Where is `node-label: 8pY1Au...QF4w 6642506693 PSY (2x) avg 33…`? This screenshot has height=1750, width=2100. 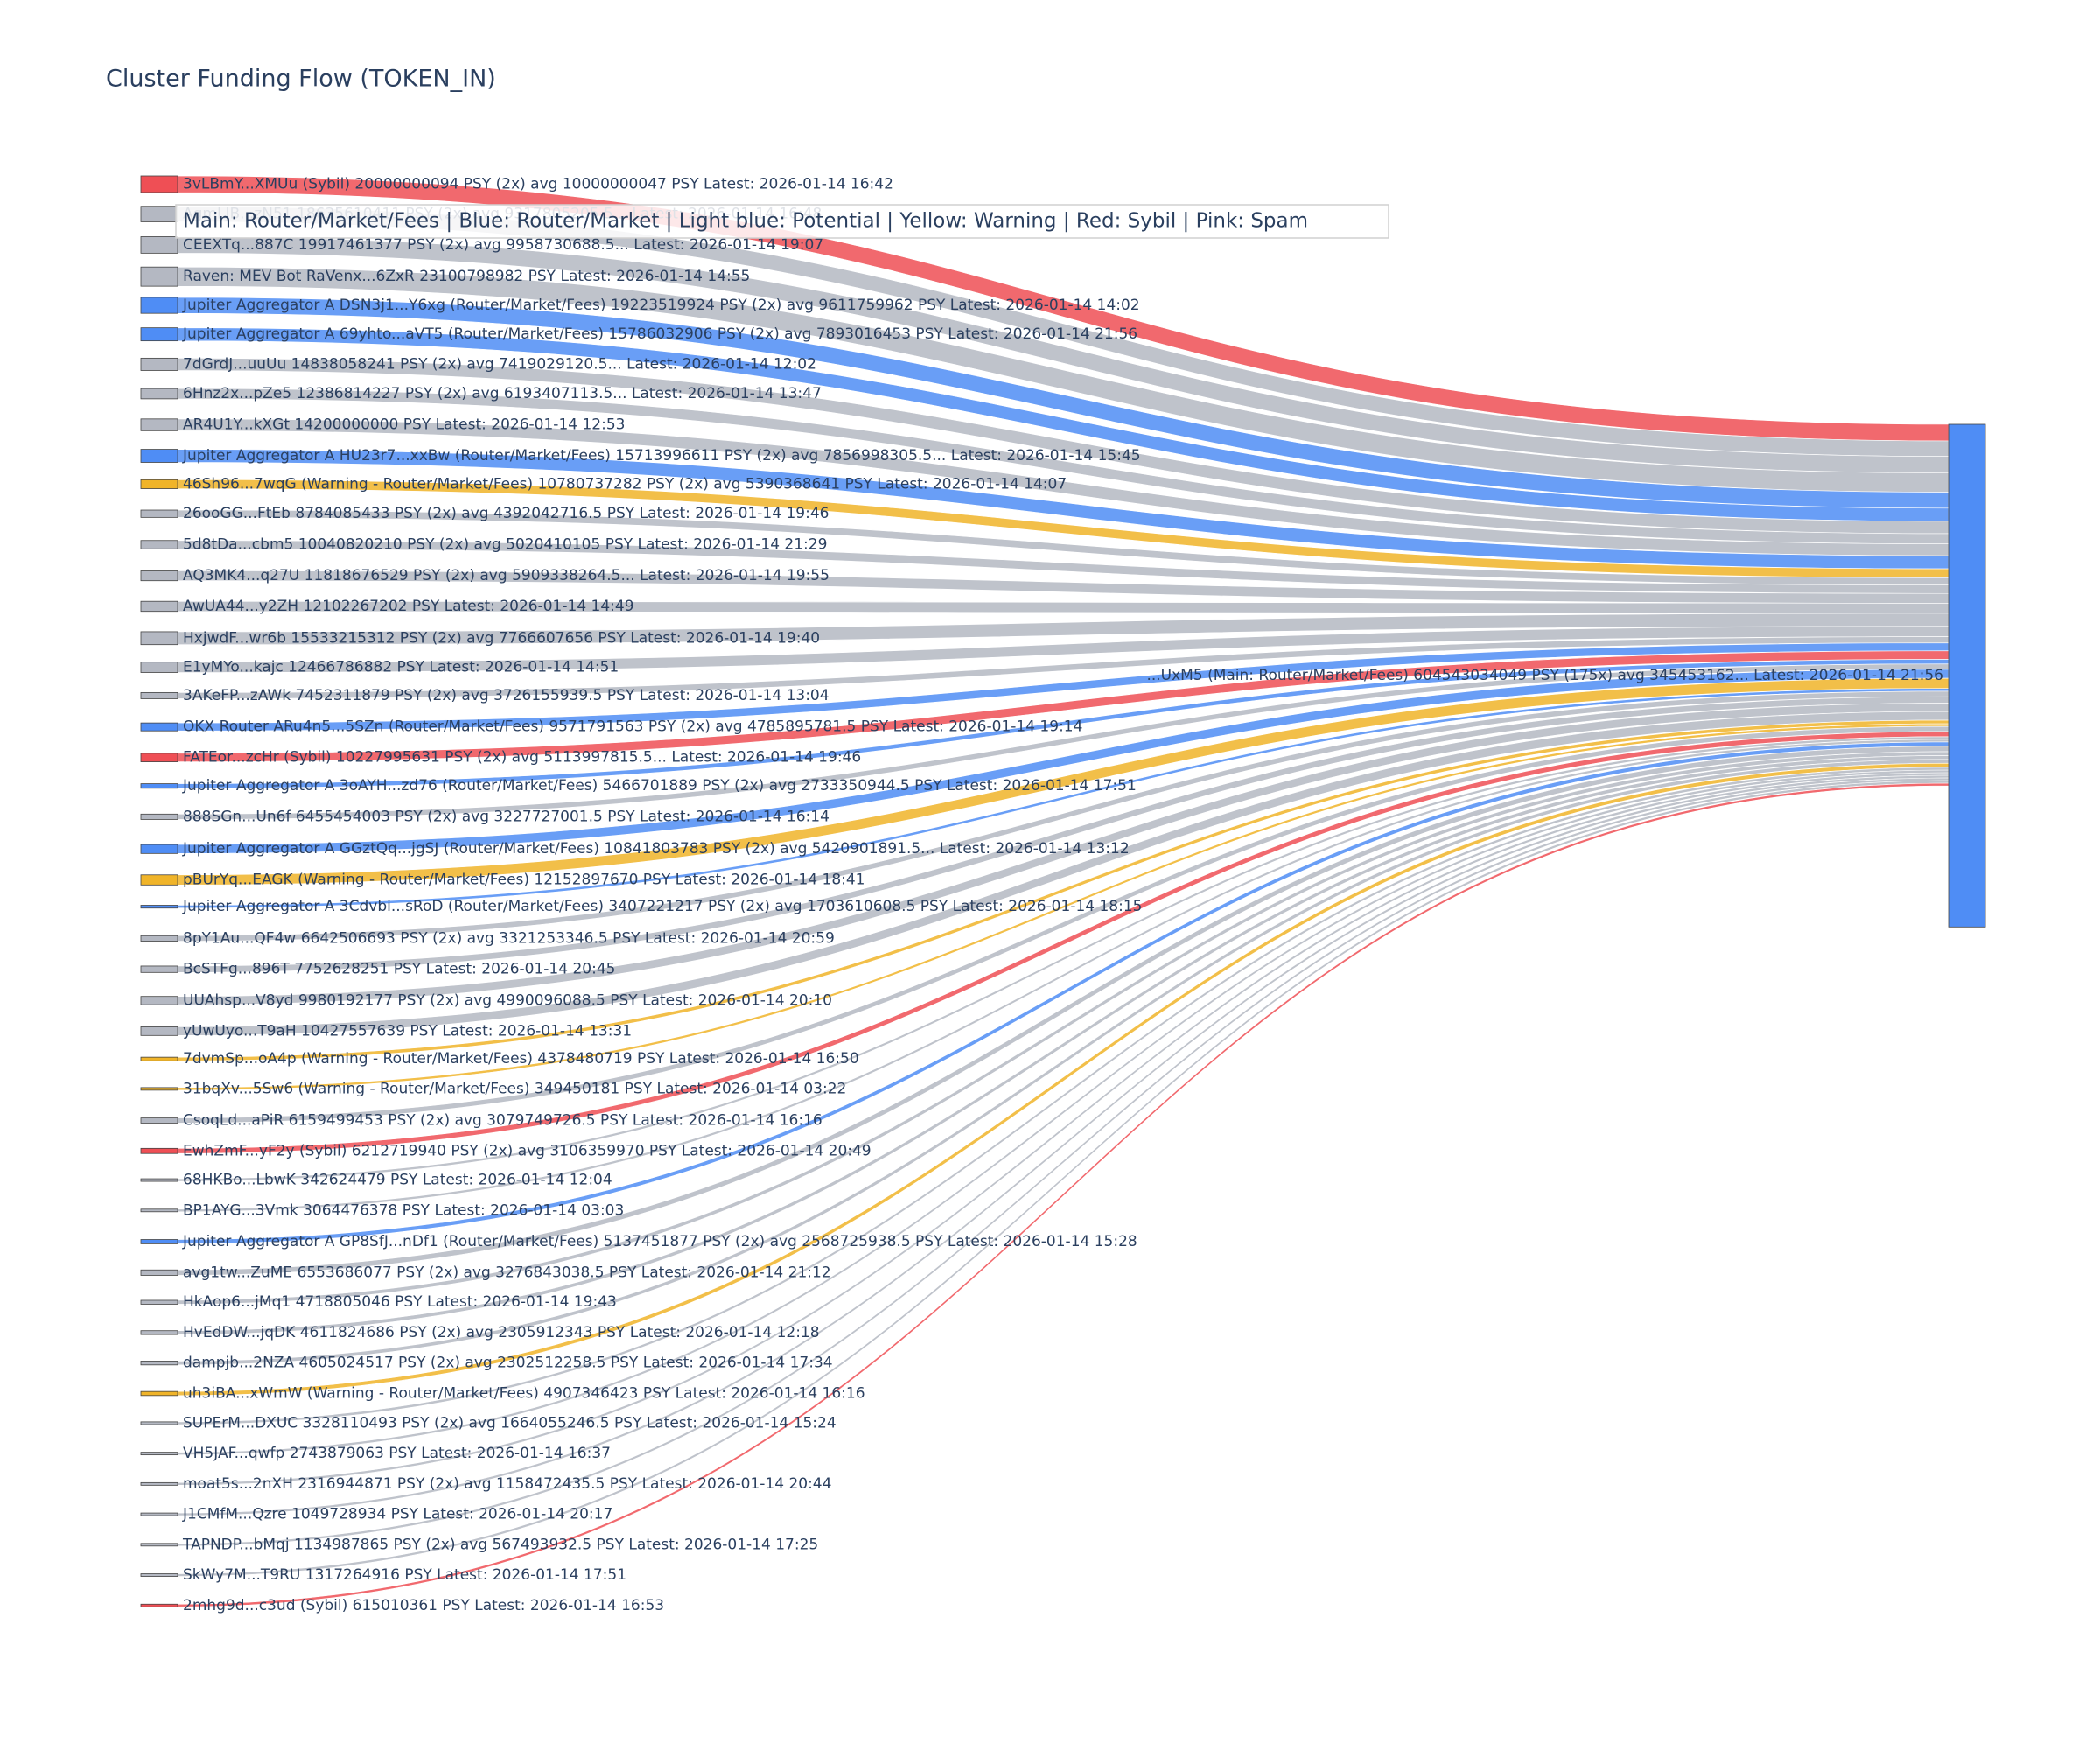
node-label: 8pY1Au...QF4w 6642506693 PSY (2x) avg 33… is located at coordinates (509, 938).